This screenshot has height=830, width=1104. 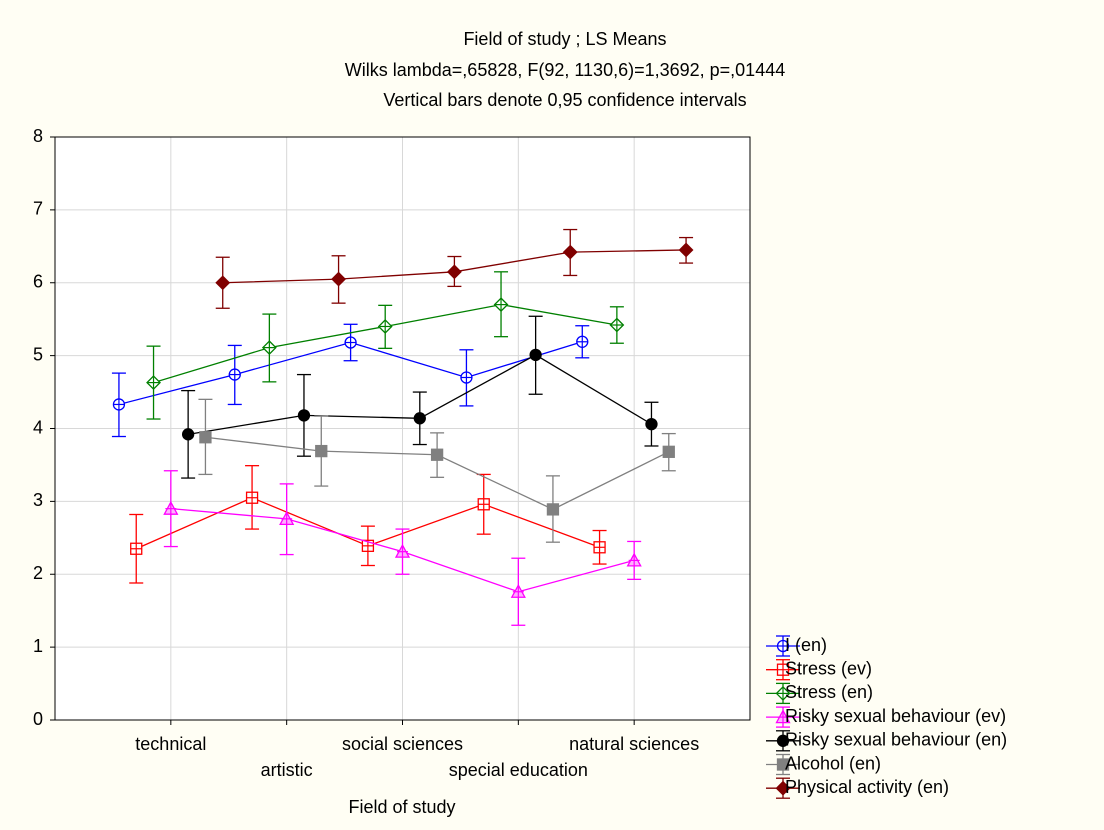 What do you see at coordinates (833, 763) in the screenshot?
I see `legend-label: Alcohol (en)` at bounding box center [833, 763].